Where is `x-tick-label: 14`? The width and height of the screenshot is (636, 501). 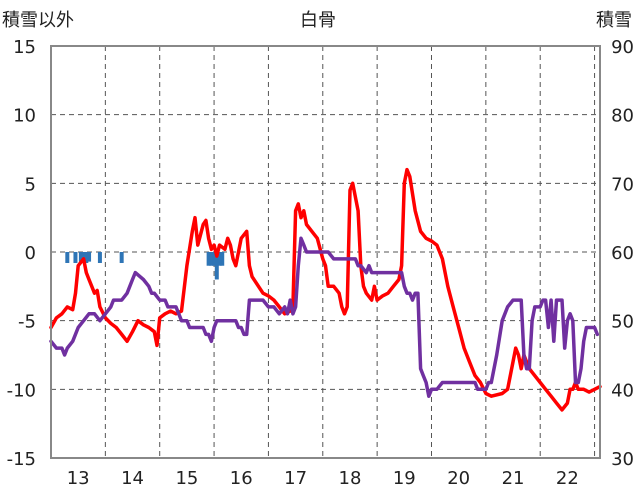
x-tick-label: 14 is located at coordinates (132, 478).